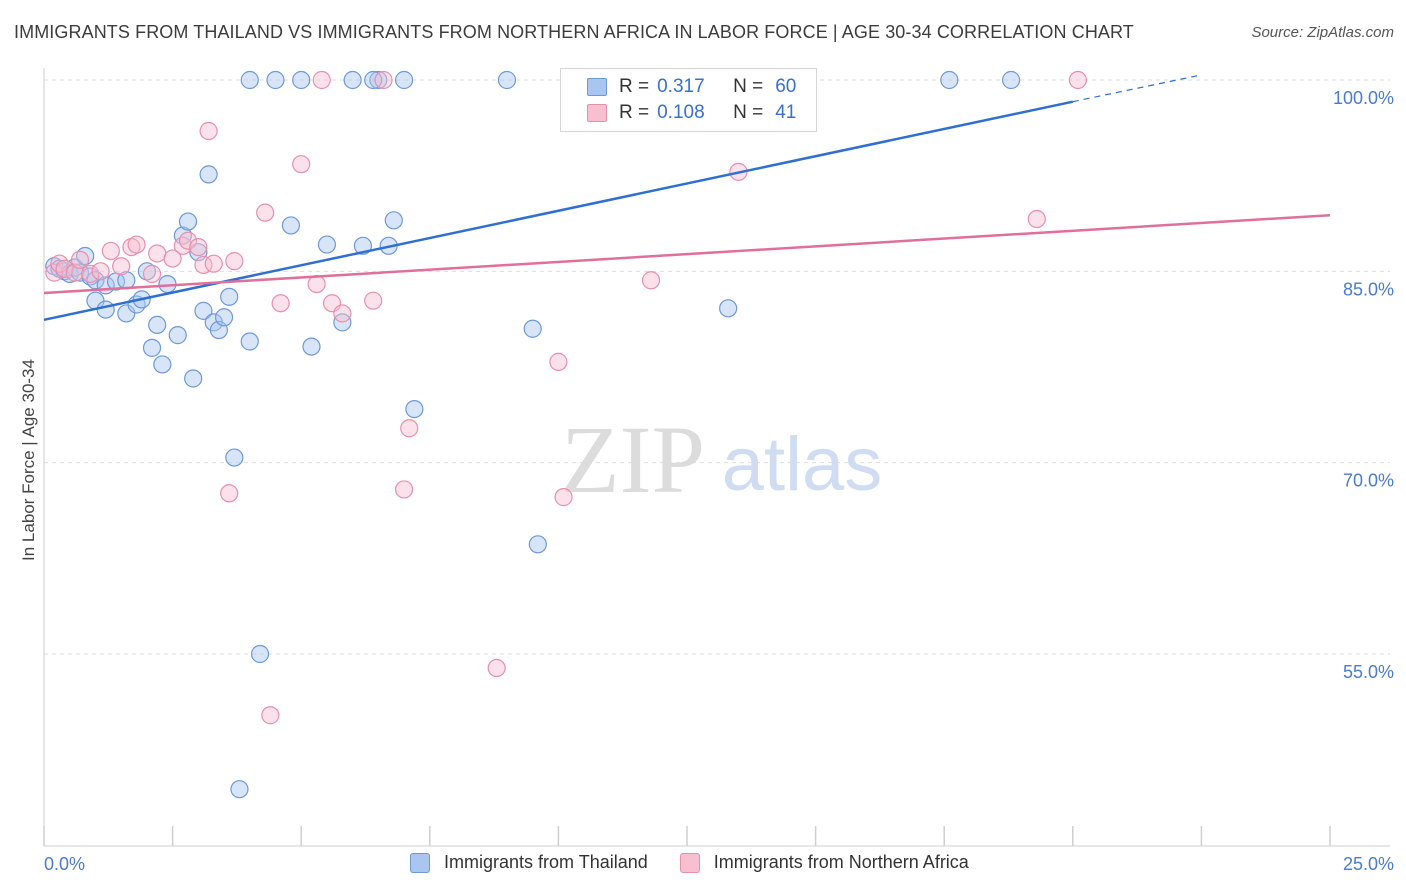 The image size is (1406, 892). Describe the element at coordinates (1368, 481) in the screenshot. I see `y-tick-label: 70.0%` at that location.